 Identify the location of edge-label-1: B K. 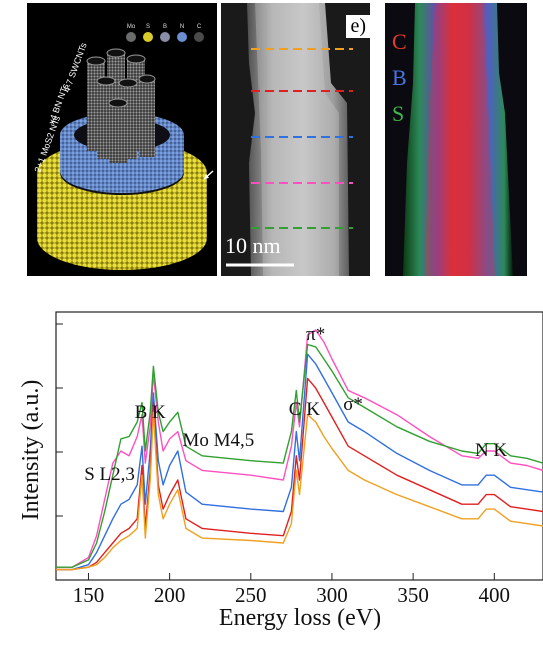
(150, 412).